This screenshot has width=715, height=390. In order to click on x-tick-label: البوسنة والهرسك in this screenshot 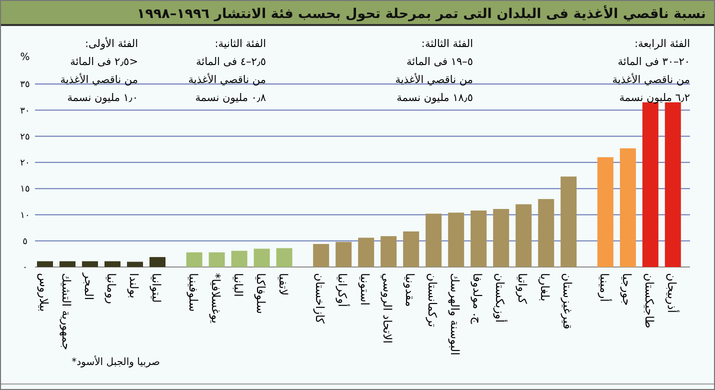, I will do `click(455, 314)`.